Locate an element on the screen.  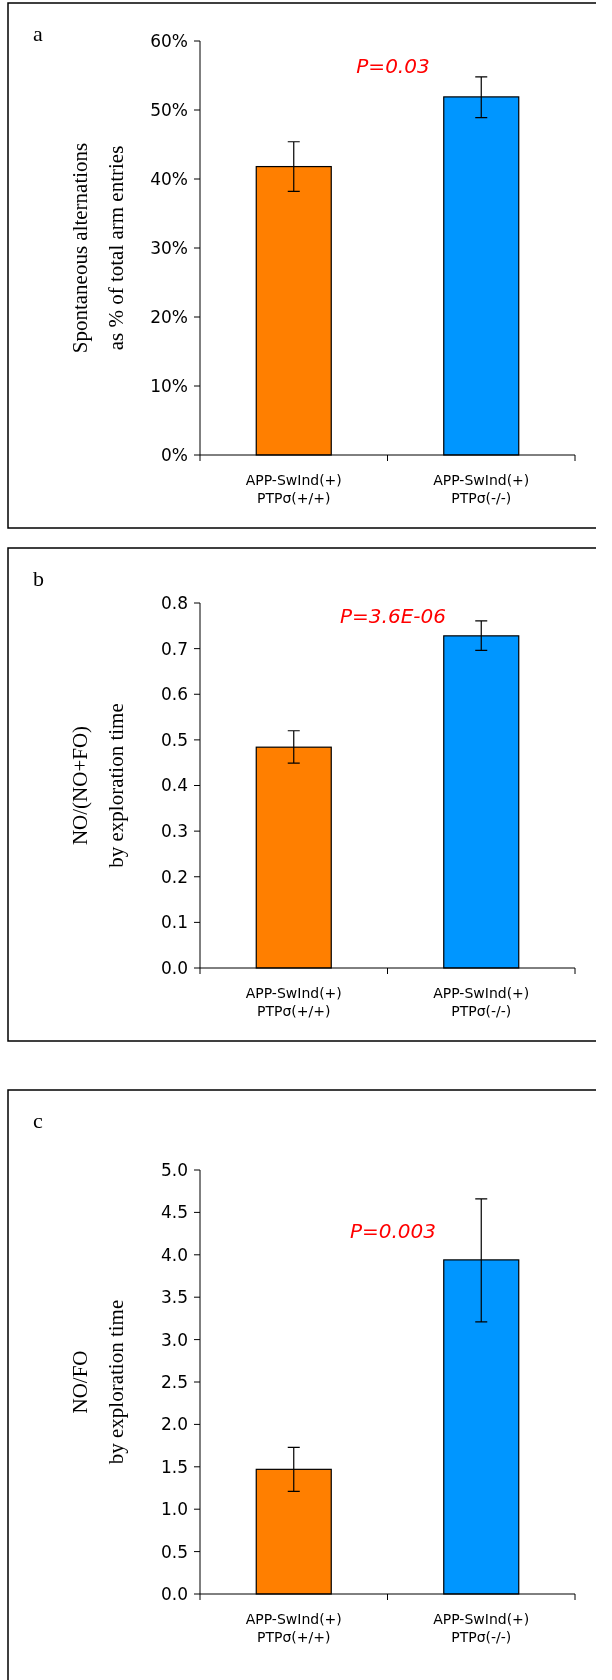
annotation: P=0.03 is located at coordinates (393, 66).